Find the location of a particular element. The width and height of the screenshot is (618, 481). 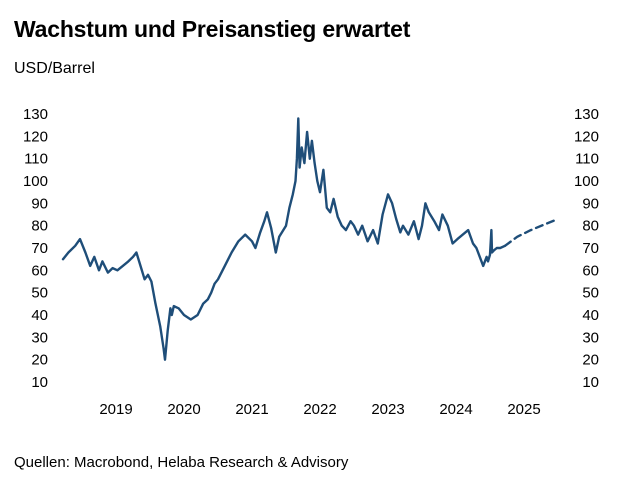

y-tick-label-right: 110 is located at coordinates (587, 159).